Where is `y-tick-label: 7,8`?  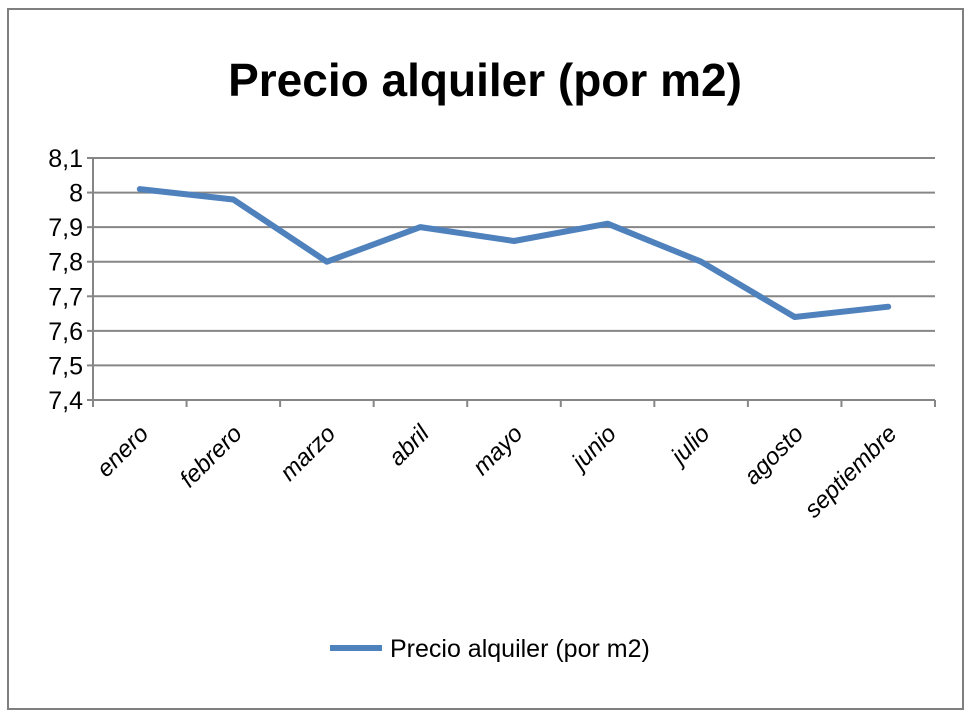 y-tick-label: 7,8 is located at coordinates (65, 263).